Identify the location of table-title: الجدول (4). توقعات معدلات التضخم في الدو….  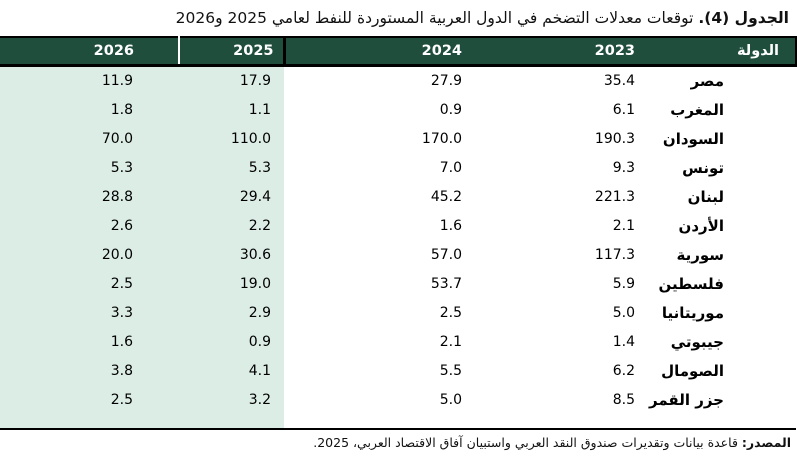
(398, 18).